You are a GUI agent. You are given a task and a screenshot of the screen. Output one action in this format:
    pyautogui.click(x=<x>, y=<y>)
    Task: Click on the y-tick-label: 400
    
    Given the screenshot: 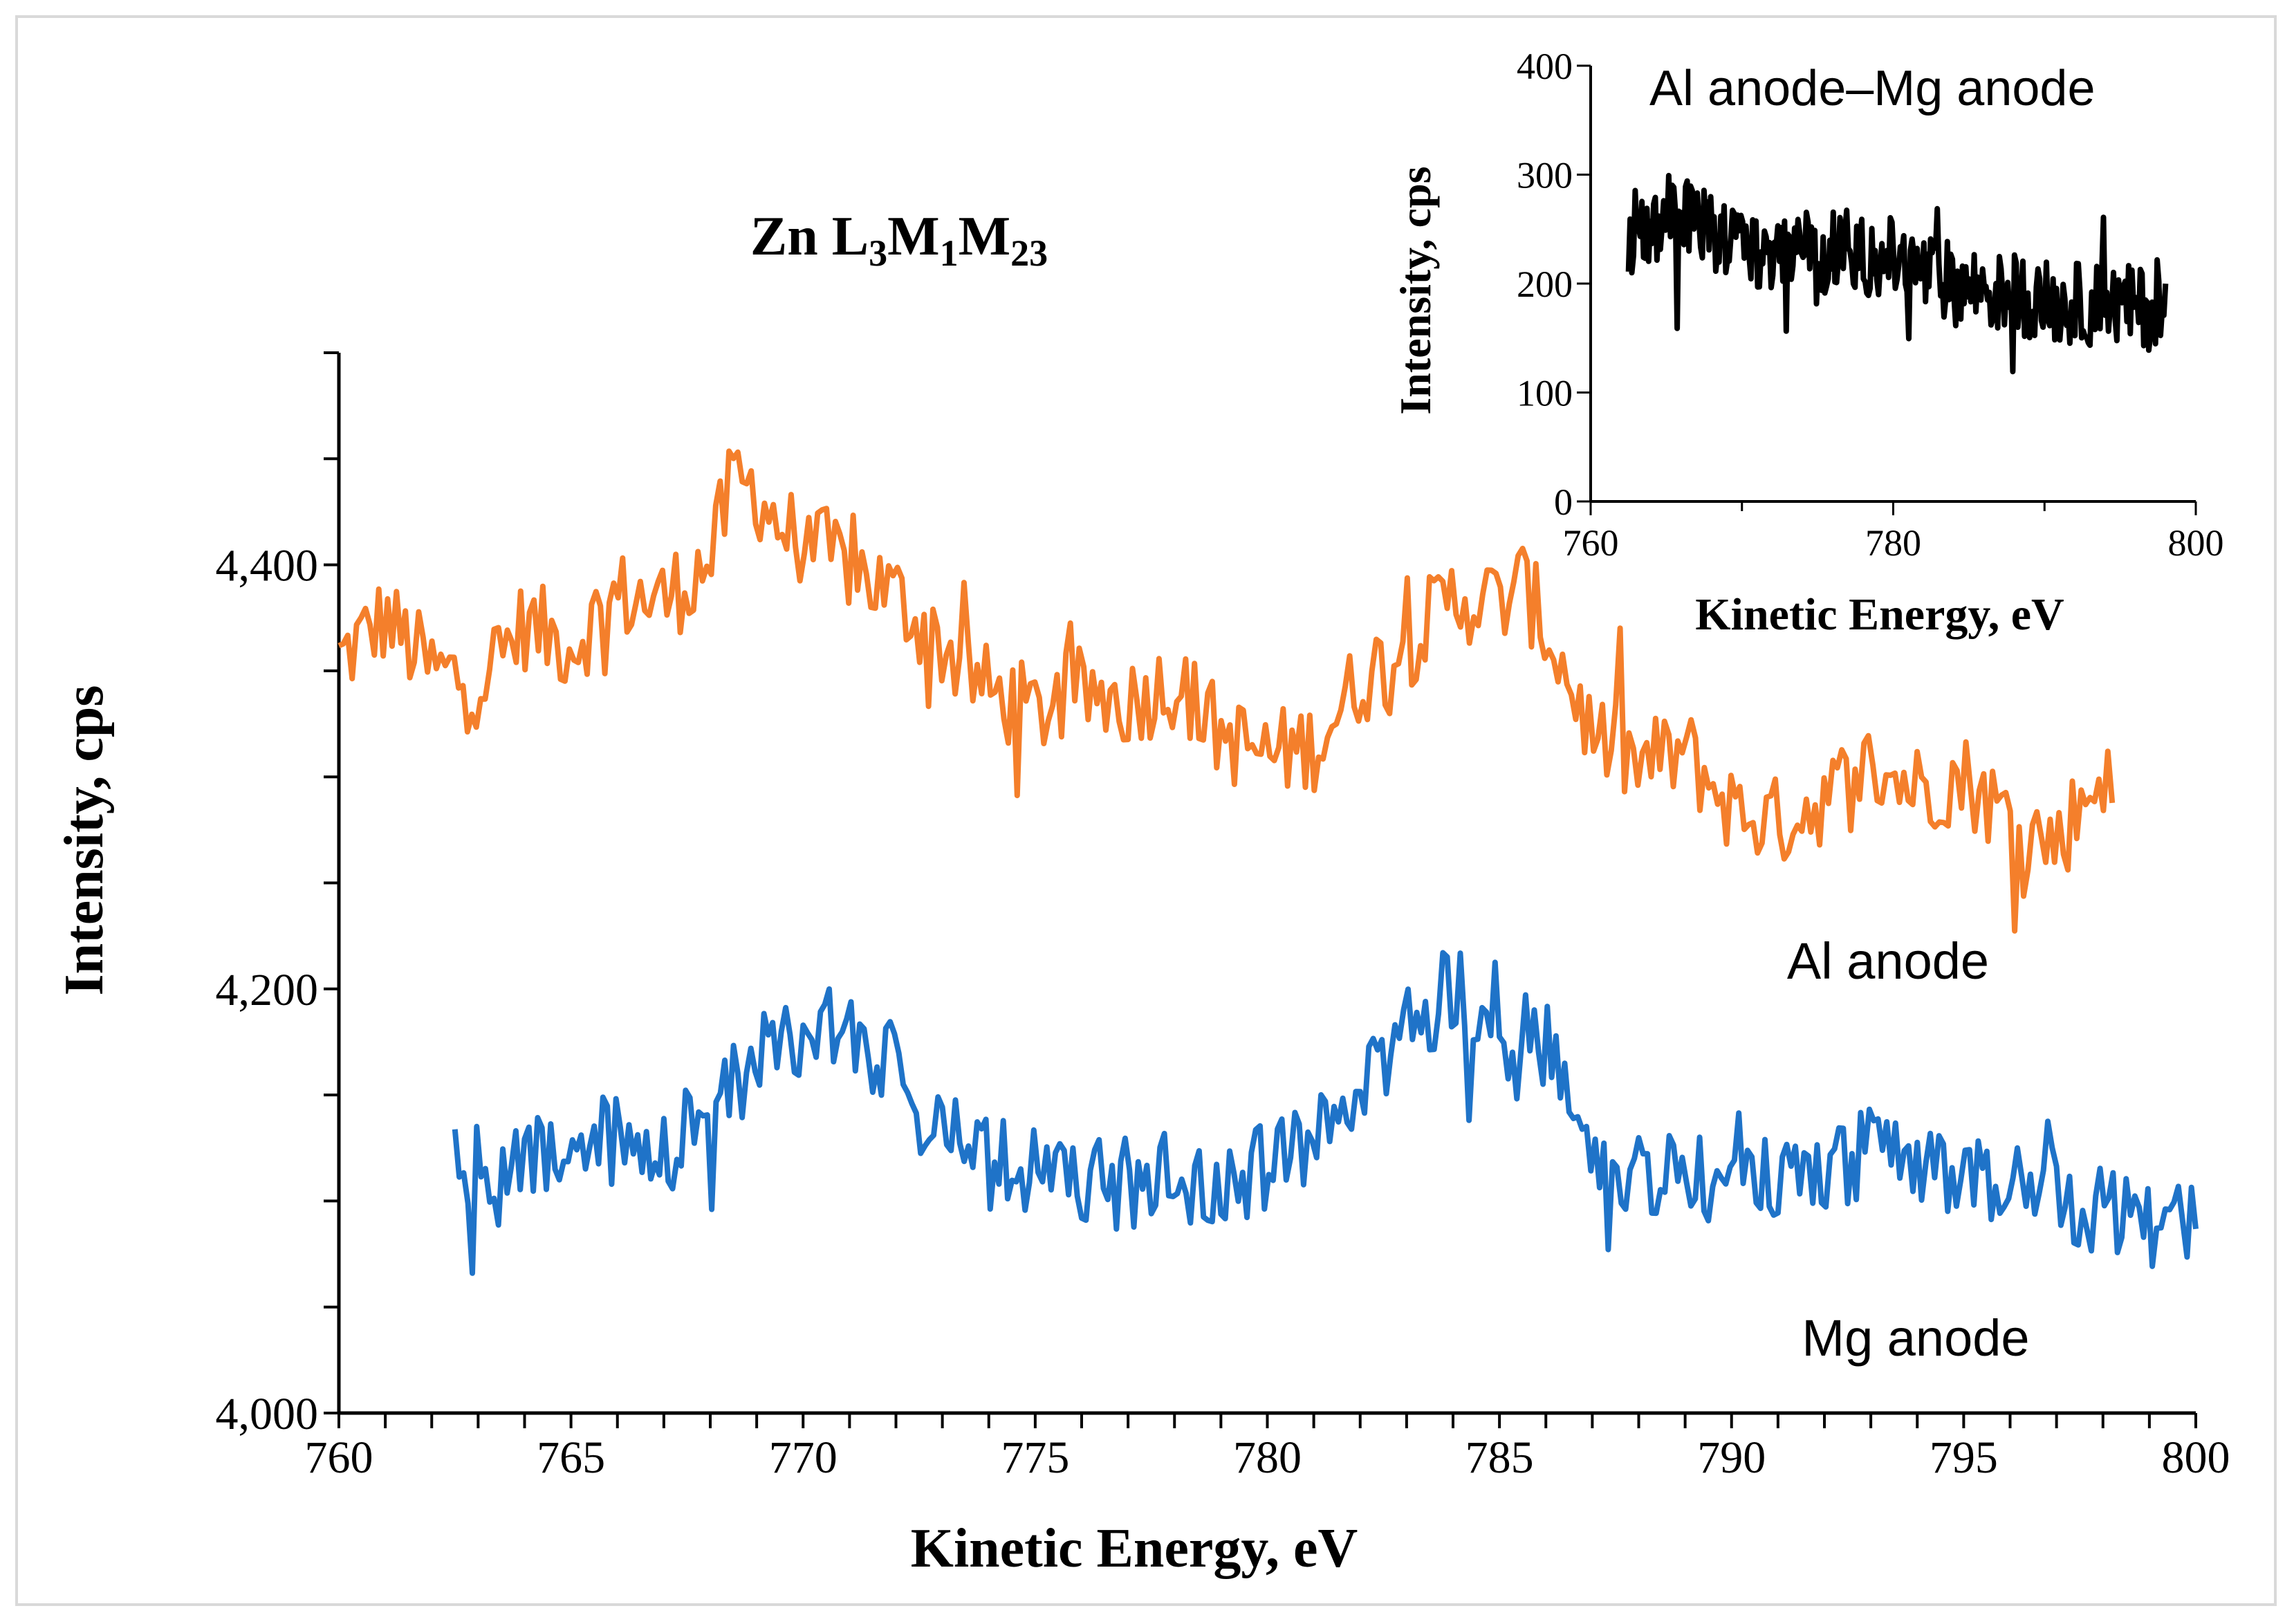 What is the action you would take?
    pyautogui.click(x=1545, y=66)
    